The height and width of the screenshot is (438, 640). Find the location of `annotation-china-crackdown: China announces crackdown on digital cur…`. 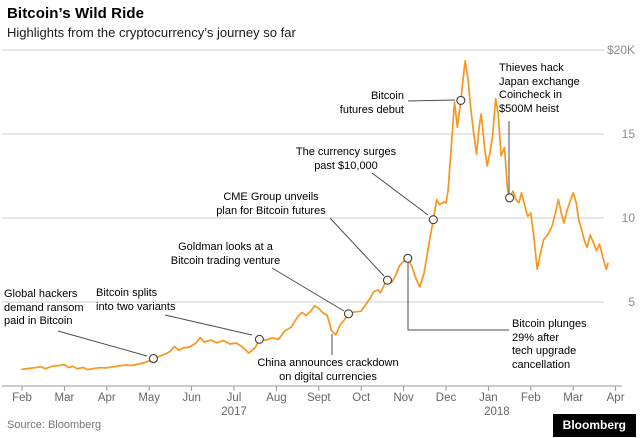

annotation-china-crackdown: China announces crackdown on digital cur… is located at coordinates (328, 370).